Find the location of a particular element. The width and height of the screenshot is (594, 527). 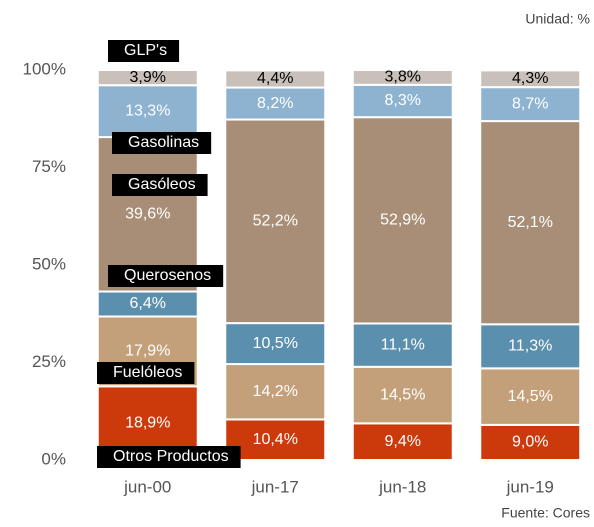

x-tick-label: jun-17 is located at coordinates (275, 486).